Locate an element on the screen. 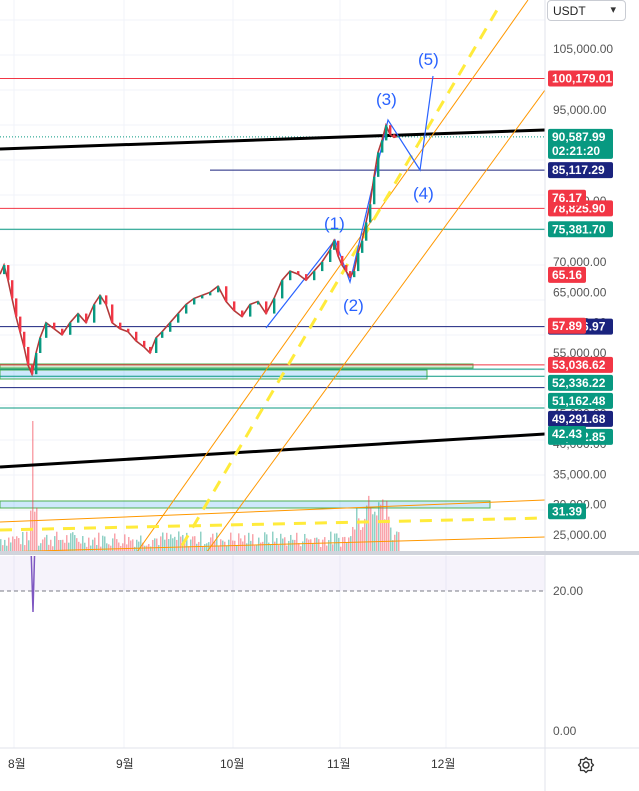  wave-label: (4) is located at coordinates (423, 193).